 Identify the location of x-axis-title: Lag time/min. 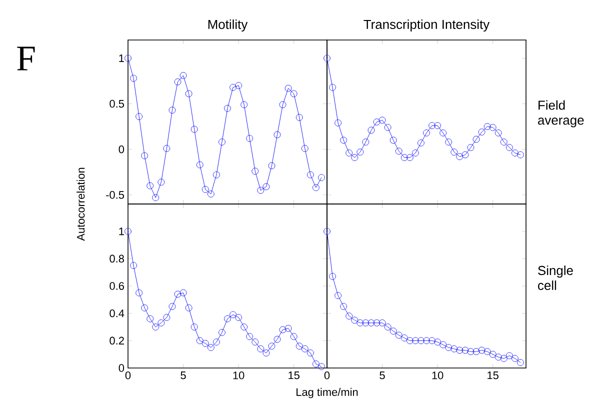
(327, 393).